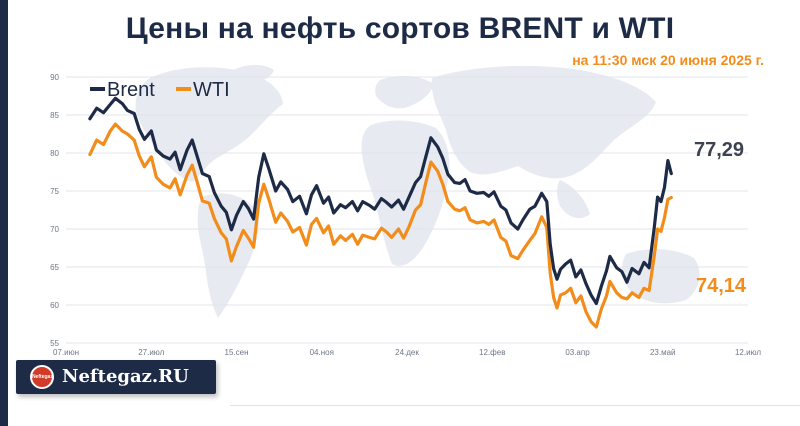 This screenshot has width=800, height=426. What do you see at coordinates (42, 377) in the screenshot?
I see `logo-badge-icon: Neftegaz.RU` at bounding box center [42, 377].